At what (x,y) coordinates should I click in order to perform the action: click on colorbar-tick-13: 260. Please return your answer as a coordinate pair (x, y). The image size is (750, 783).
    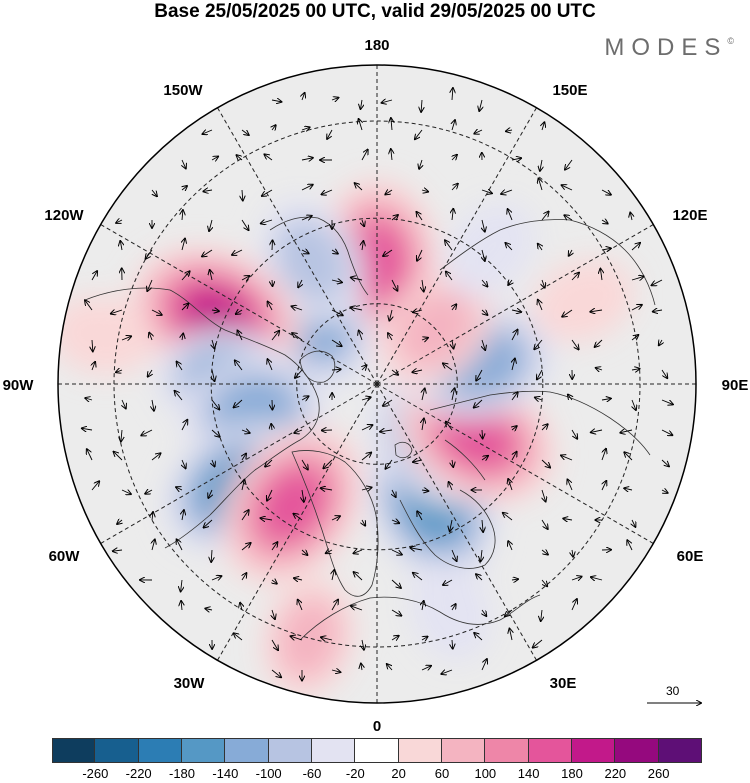
    Looking at the image, I should click on (658, 773).